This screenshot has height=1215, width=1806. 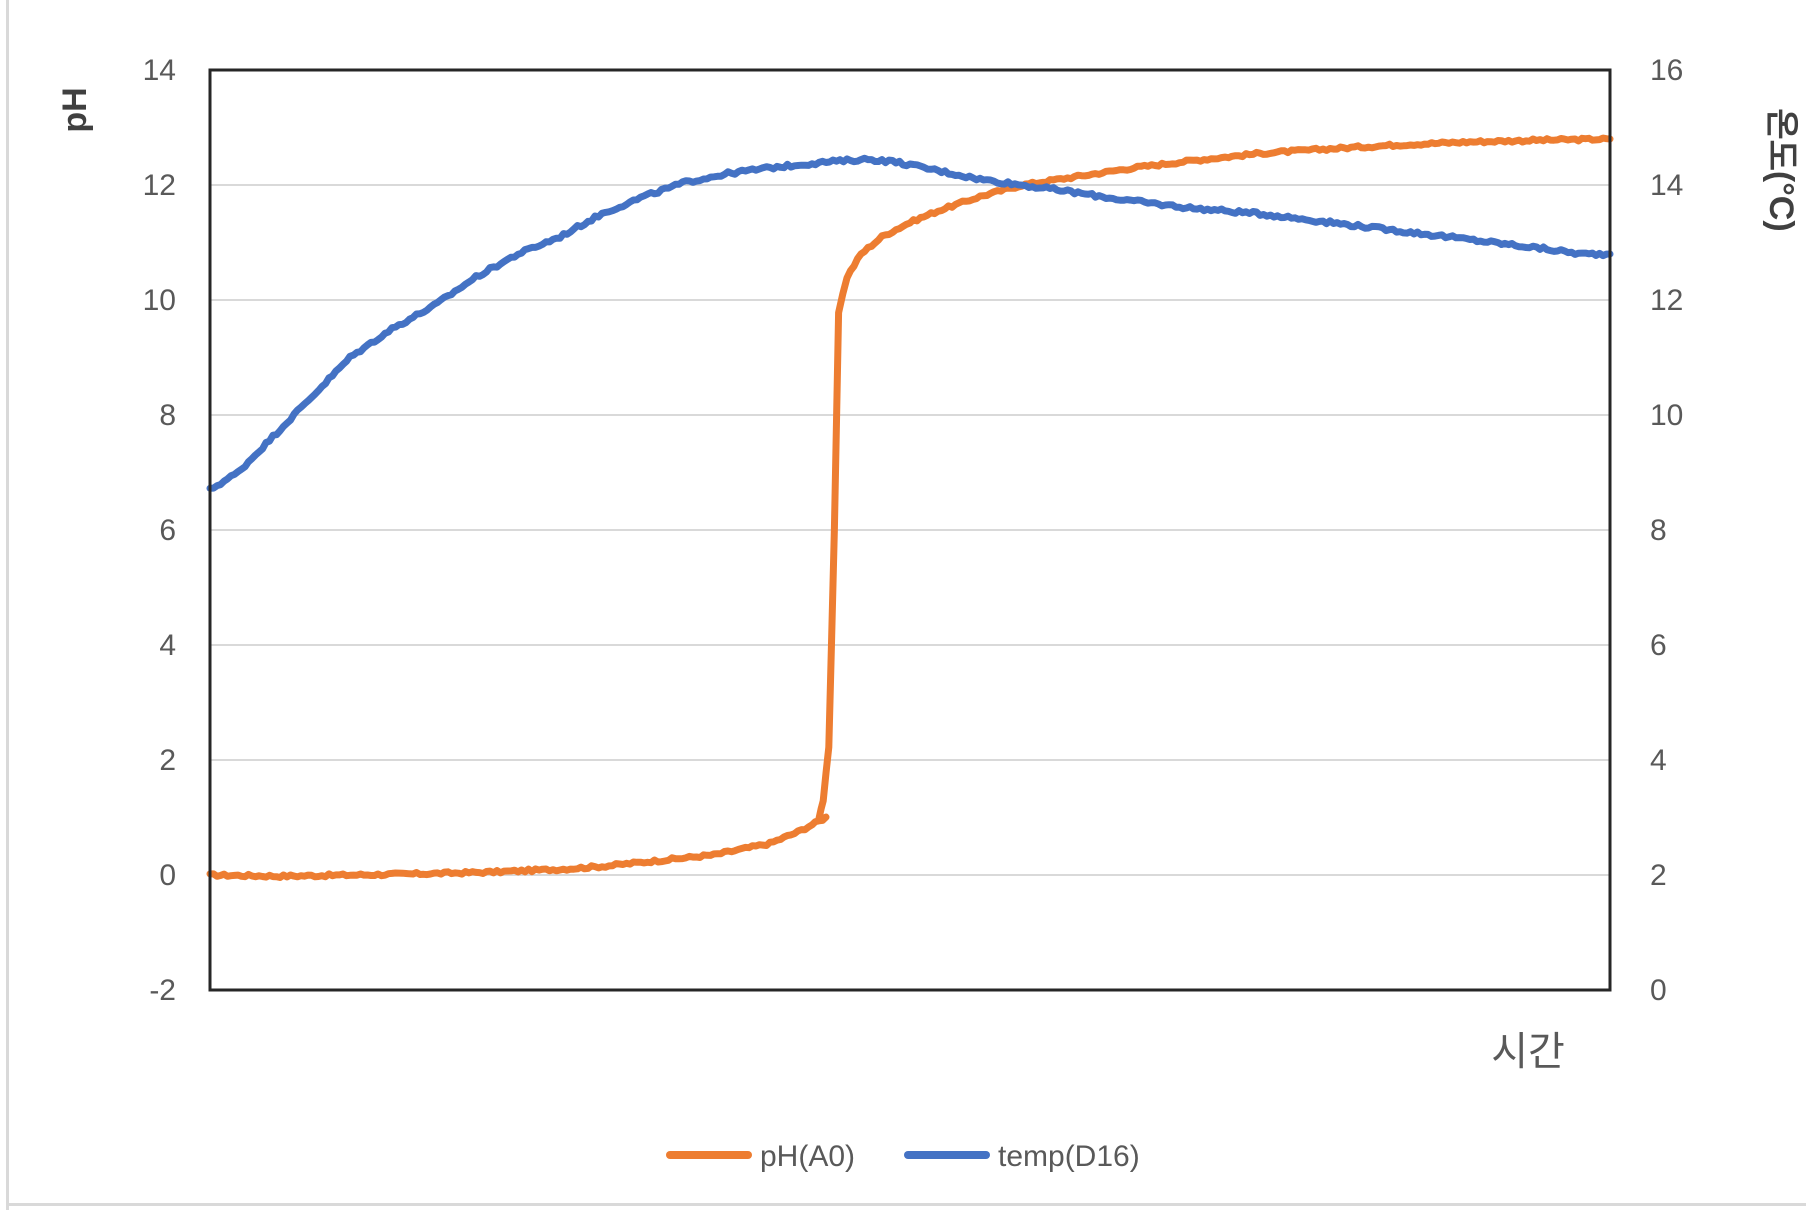 I want to click on frame-left-border, so click(x=7, y=605).